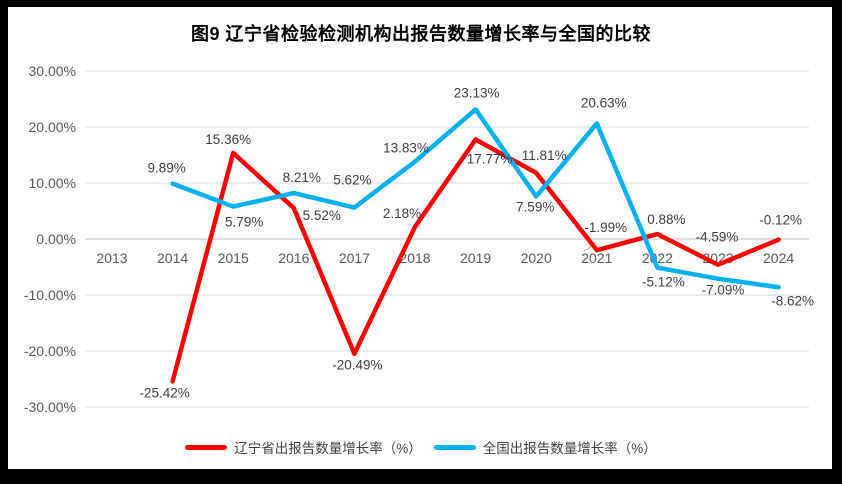 Image resolution: width=842 pixels, height=484 pixels. Describe the element at coordinates (780, 220) in the screenshot. I see `data-label: -0.12%` at that location.